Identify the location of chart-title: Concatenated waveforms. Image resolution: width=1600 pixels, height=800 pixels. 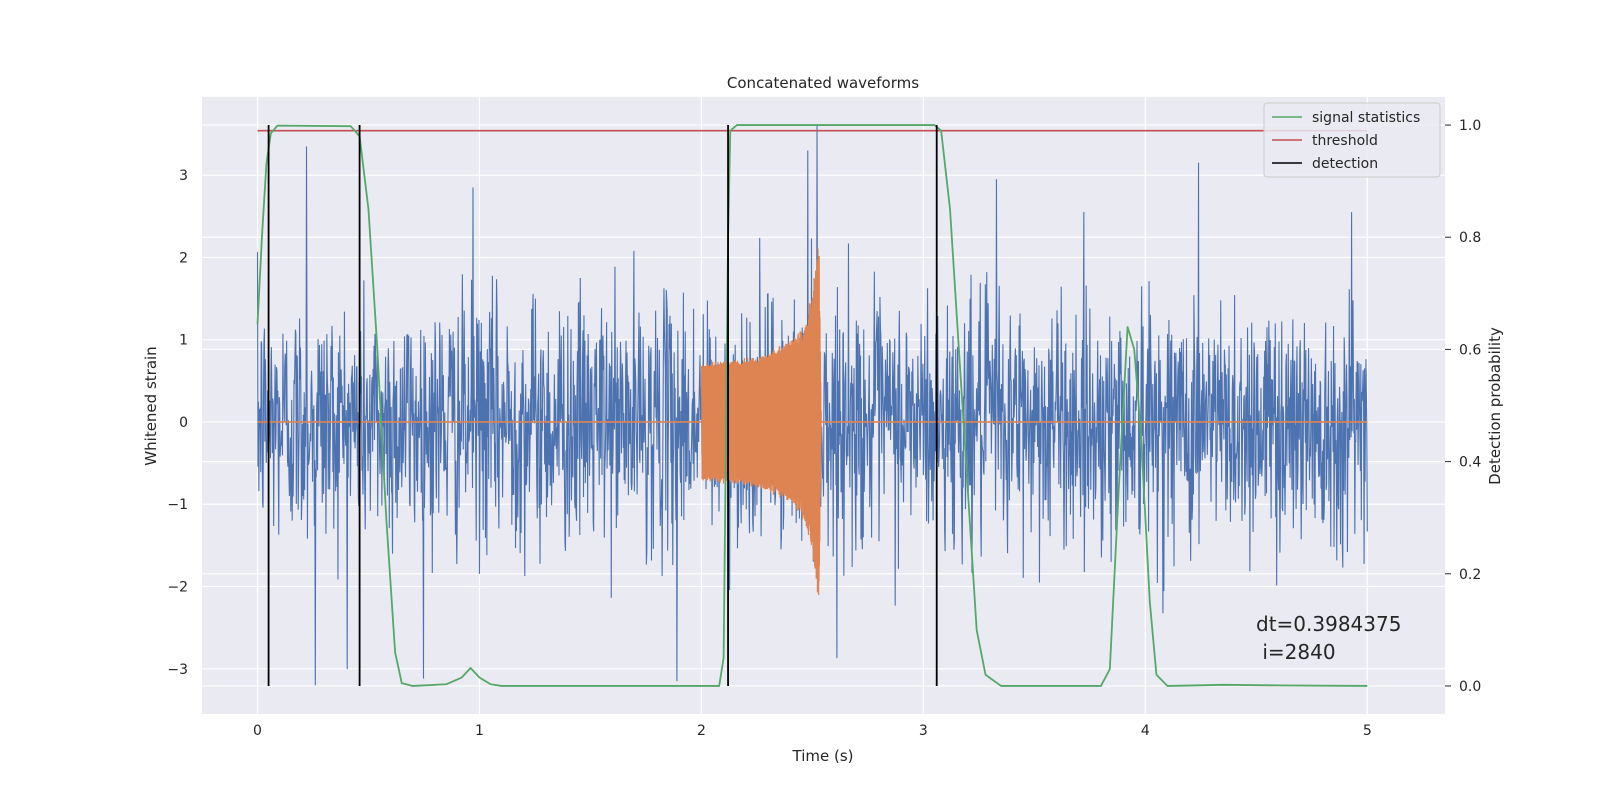
(823, 83).